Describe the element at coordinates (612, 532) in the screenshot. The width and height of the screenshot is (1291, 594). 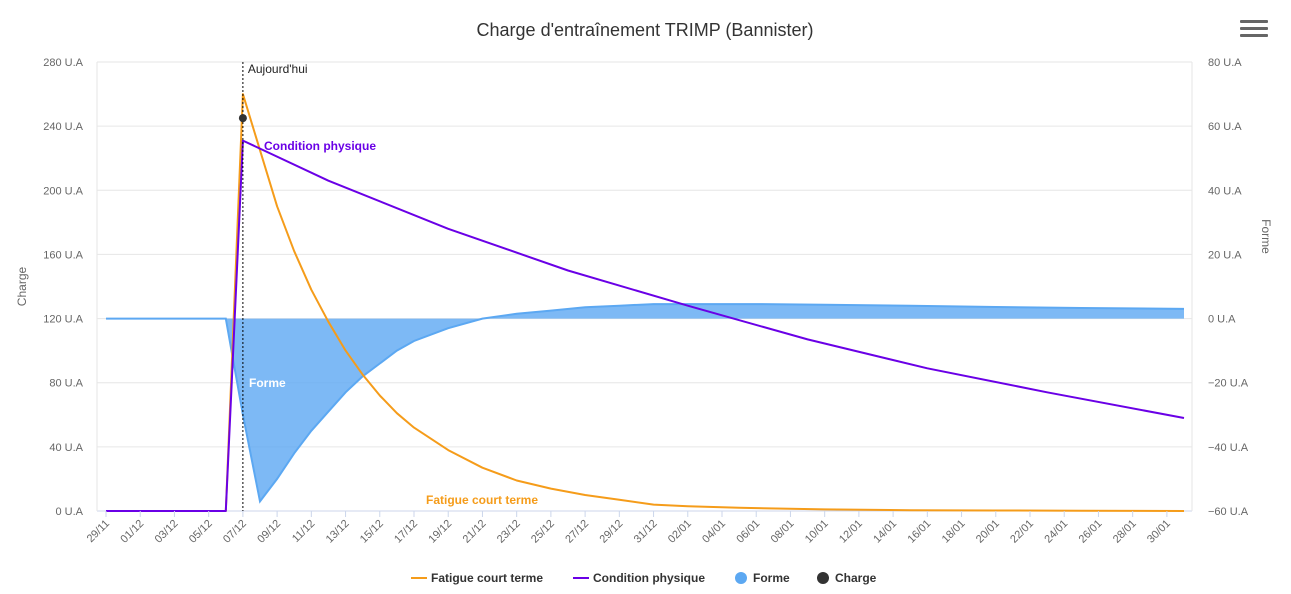
I see `x-tick-label: 29/12` at that location.